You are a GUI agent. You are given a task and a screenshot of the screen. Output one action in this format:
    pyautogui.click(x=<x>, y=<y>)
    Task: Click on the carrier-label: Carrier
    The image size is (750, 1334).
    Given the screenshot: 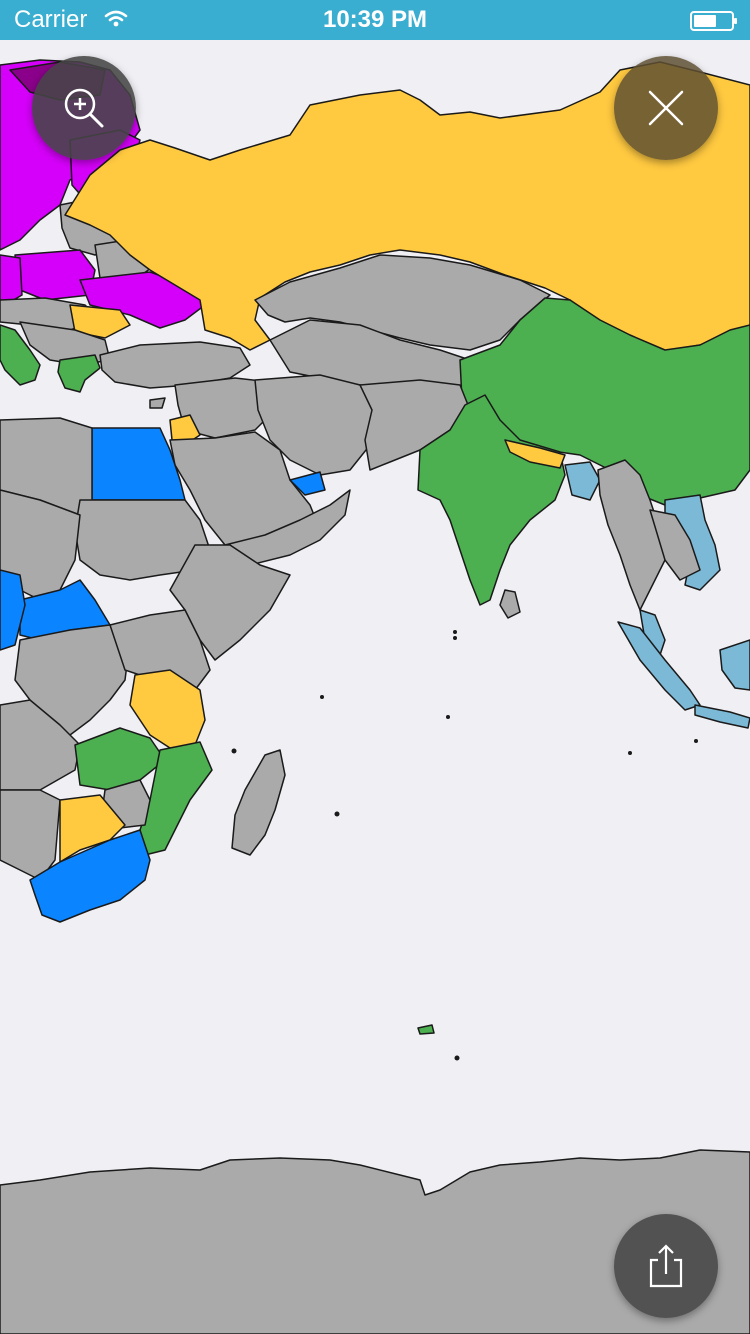 What is the action you would take?
    pyautogui.click(x=51, y=19)
    